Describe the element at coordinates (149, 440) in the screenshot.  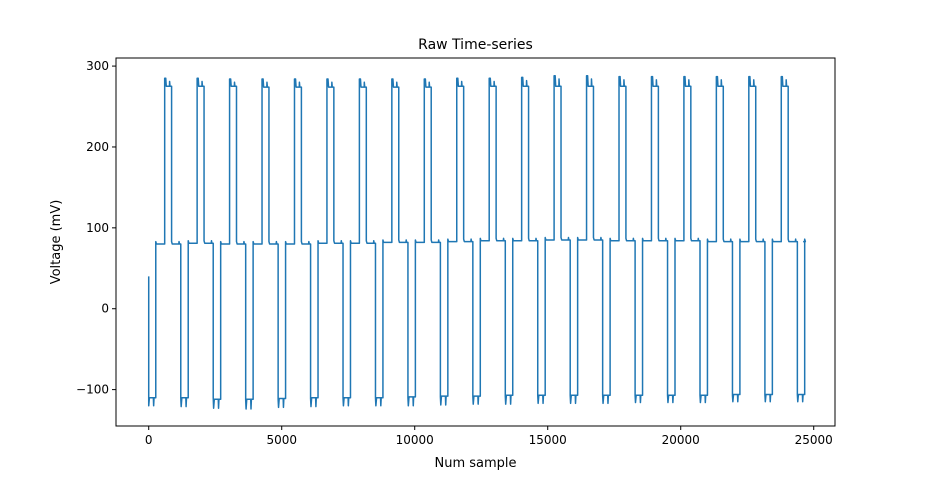
I see `x-tick-label: 0` at that location.